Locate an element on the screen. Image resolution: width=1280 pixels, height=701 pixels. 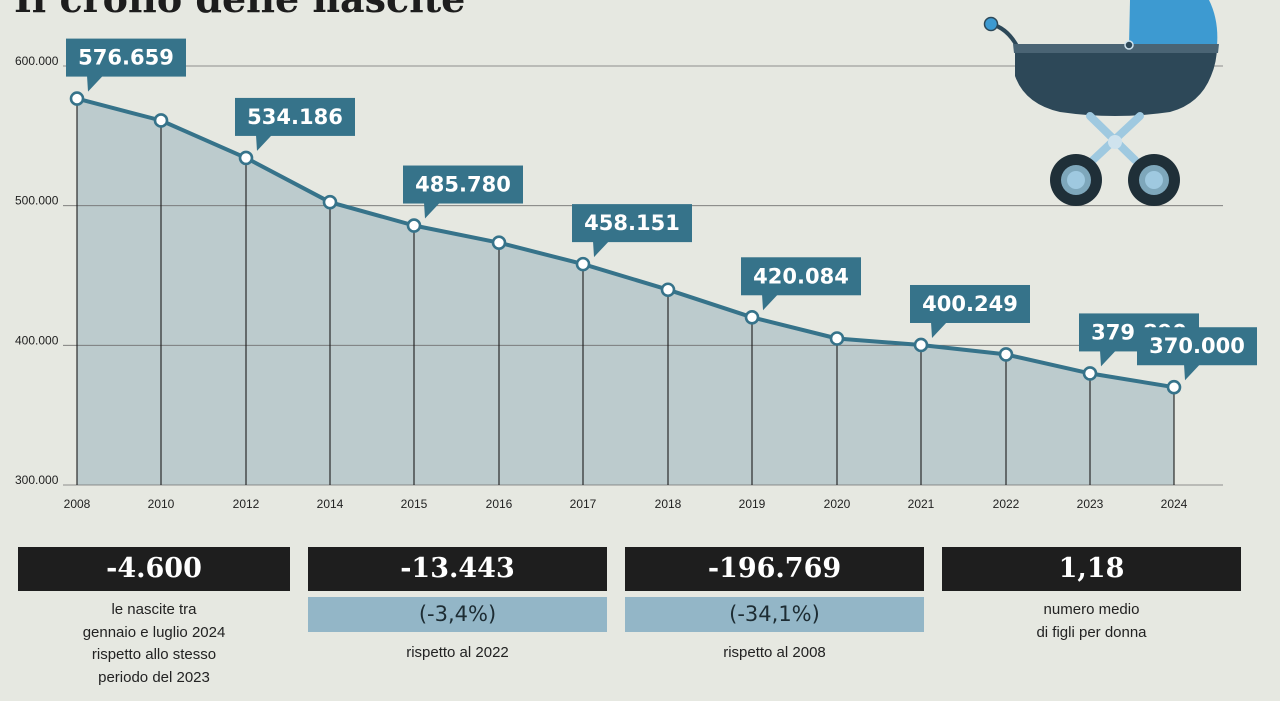
x-tick-label: 2016 is located at coordinates (499, 504).